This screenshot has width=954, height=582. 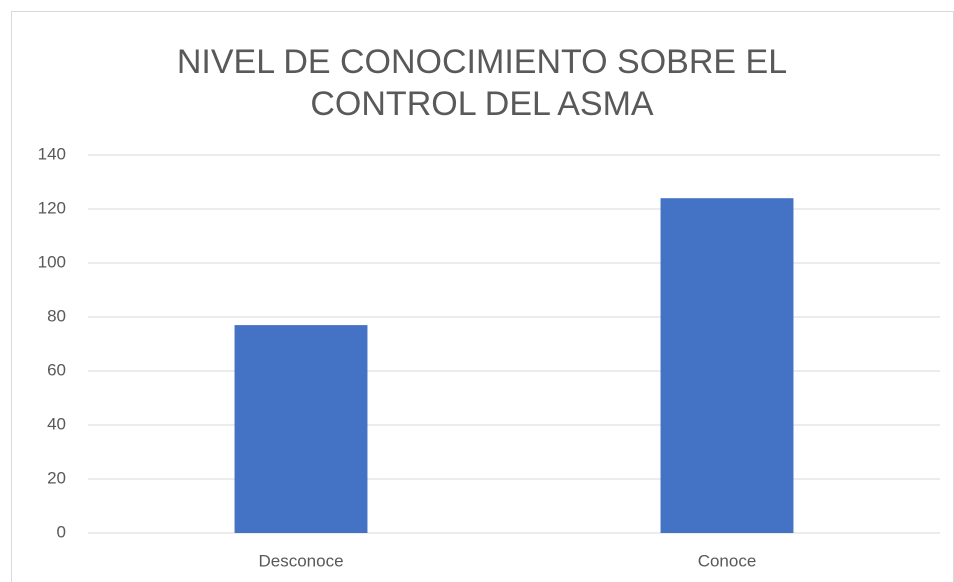 What do you see at coordinates (482, 104) in the screenshot?
I see `chart-title: CONTROL DEL ASMA` at bounding box center [482, 104].